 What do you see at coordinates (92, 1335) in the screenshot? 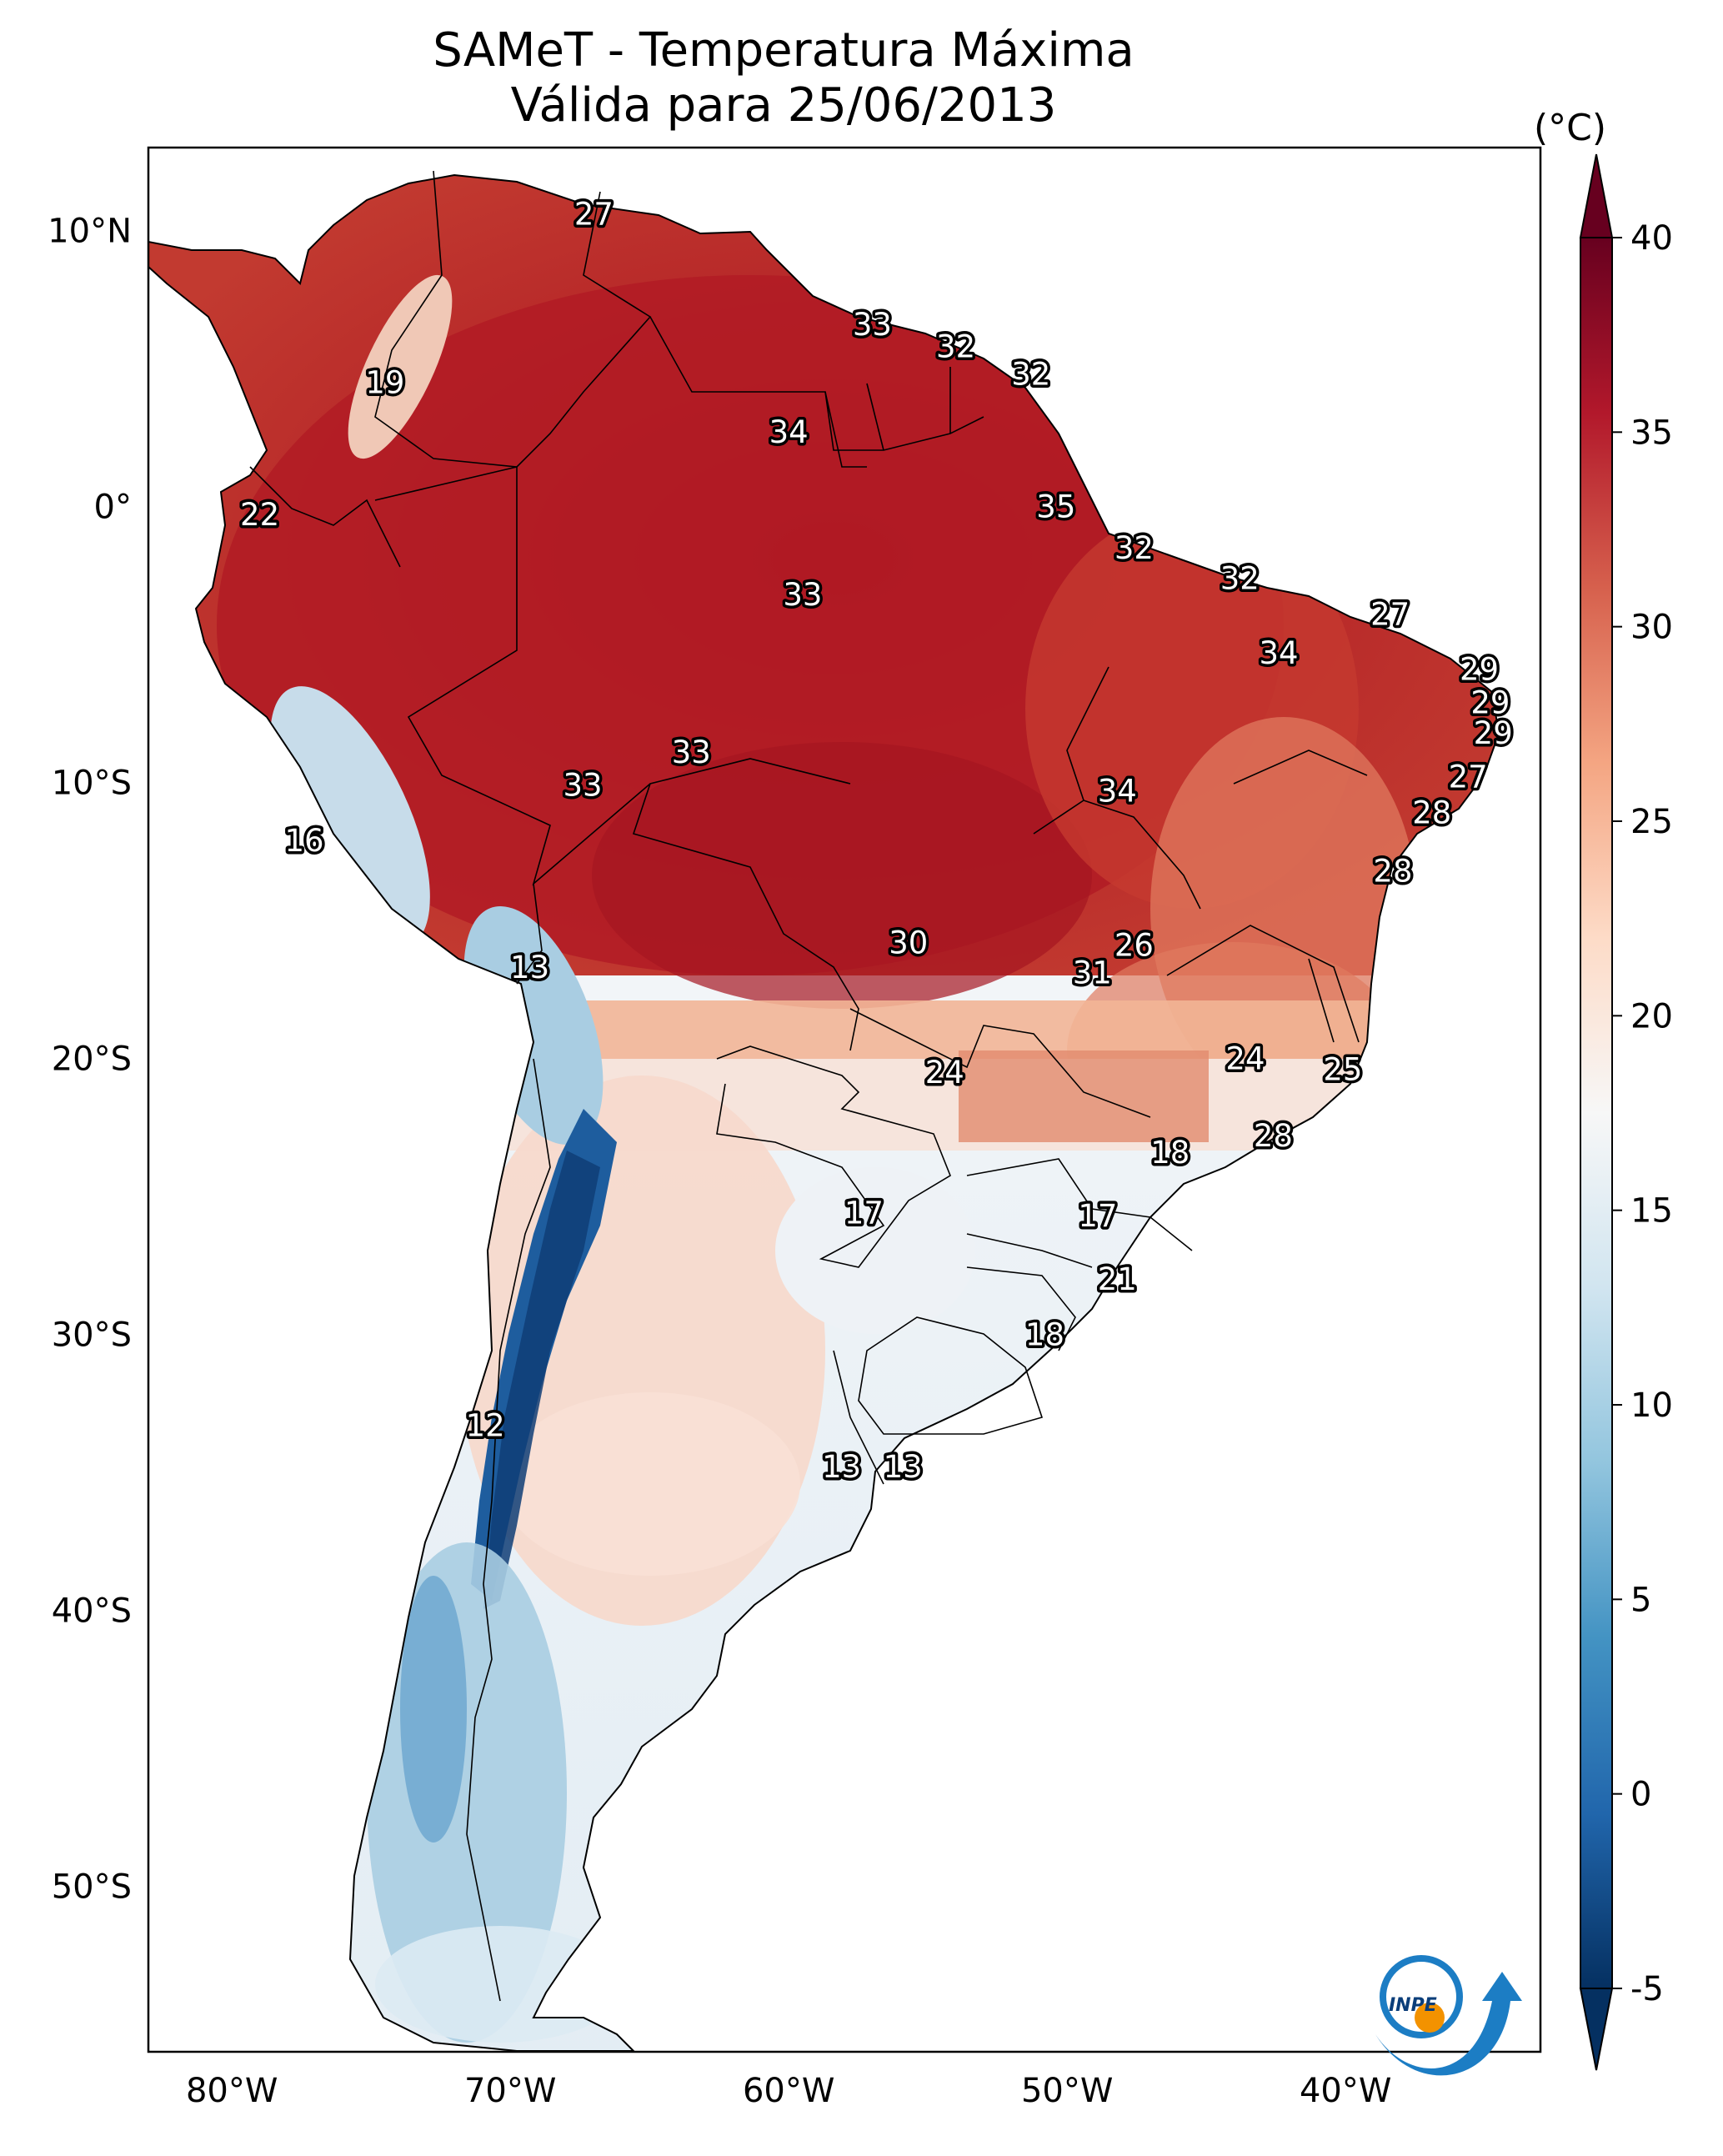
I see `lat-tick-label: 30°S` at bounding box center [92, 1335].